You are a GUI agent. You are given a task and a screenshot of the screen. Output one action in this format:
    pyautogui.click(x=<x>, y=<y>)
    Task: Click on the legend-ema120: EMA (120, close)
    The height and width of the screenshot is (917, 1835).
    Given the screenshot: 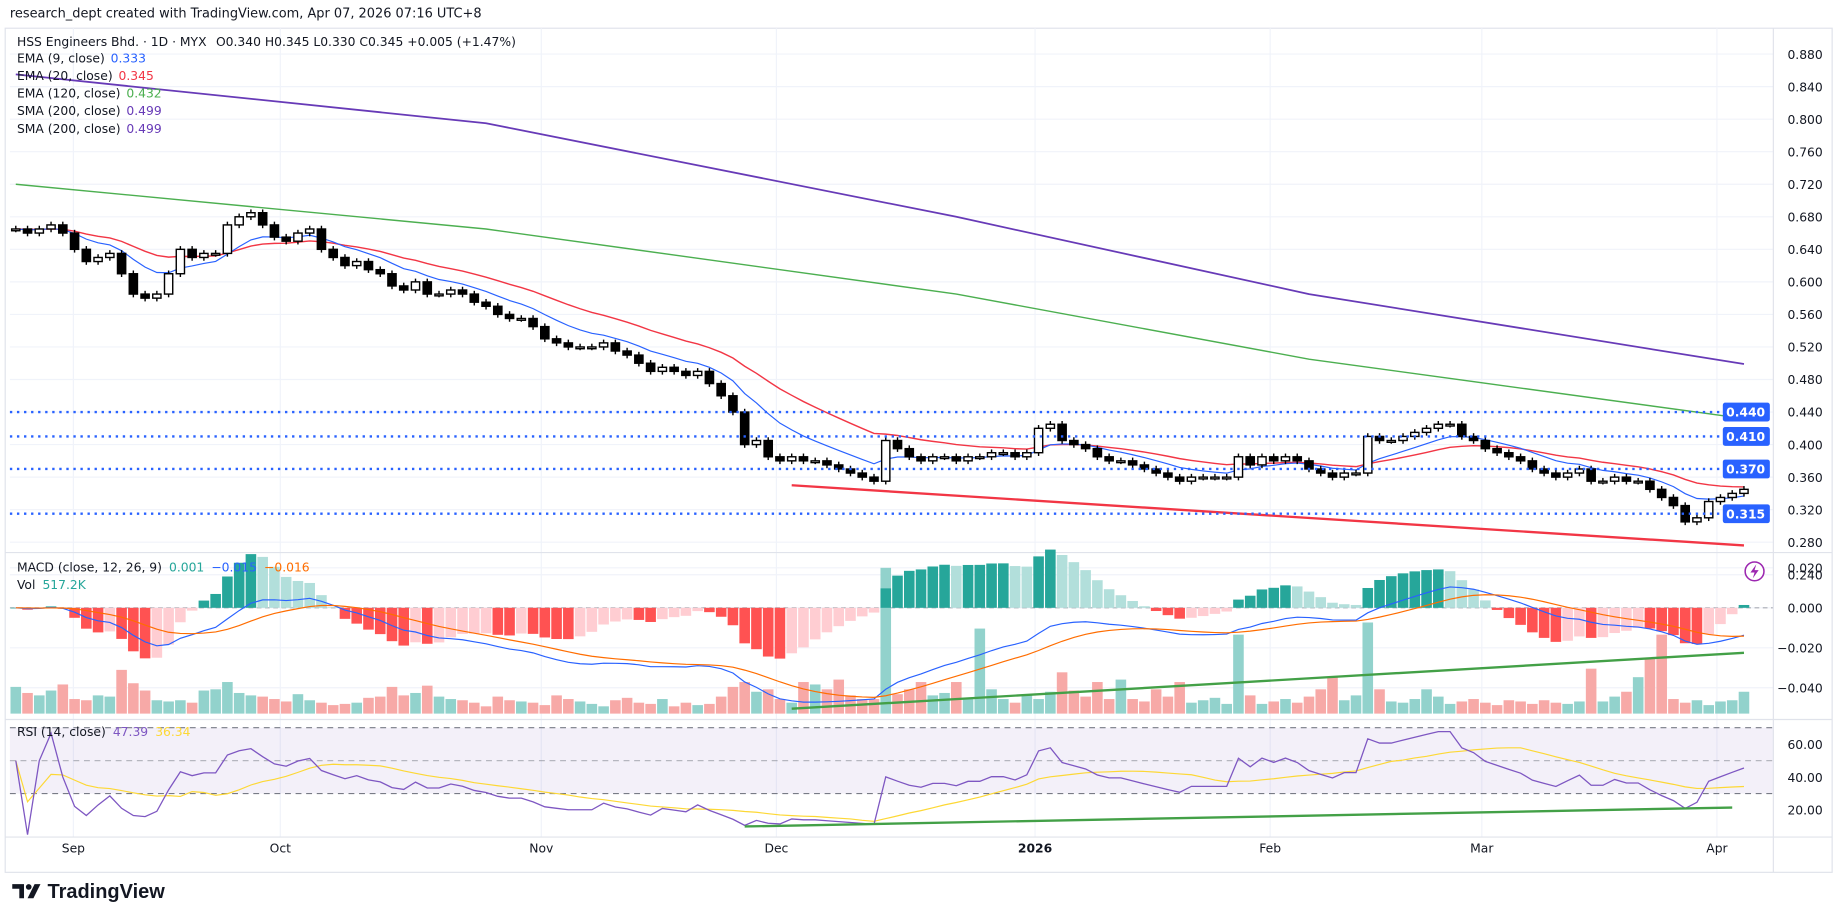 What is the action you would take?
    pyautogui.click(x=69, y=94)
    